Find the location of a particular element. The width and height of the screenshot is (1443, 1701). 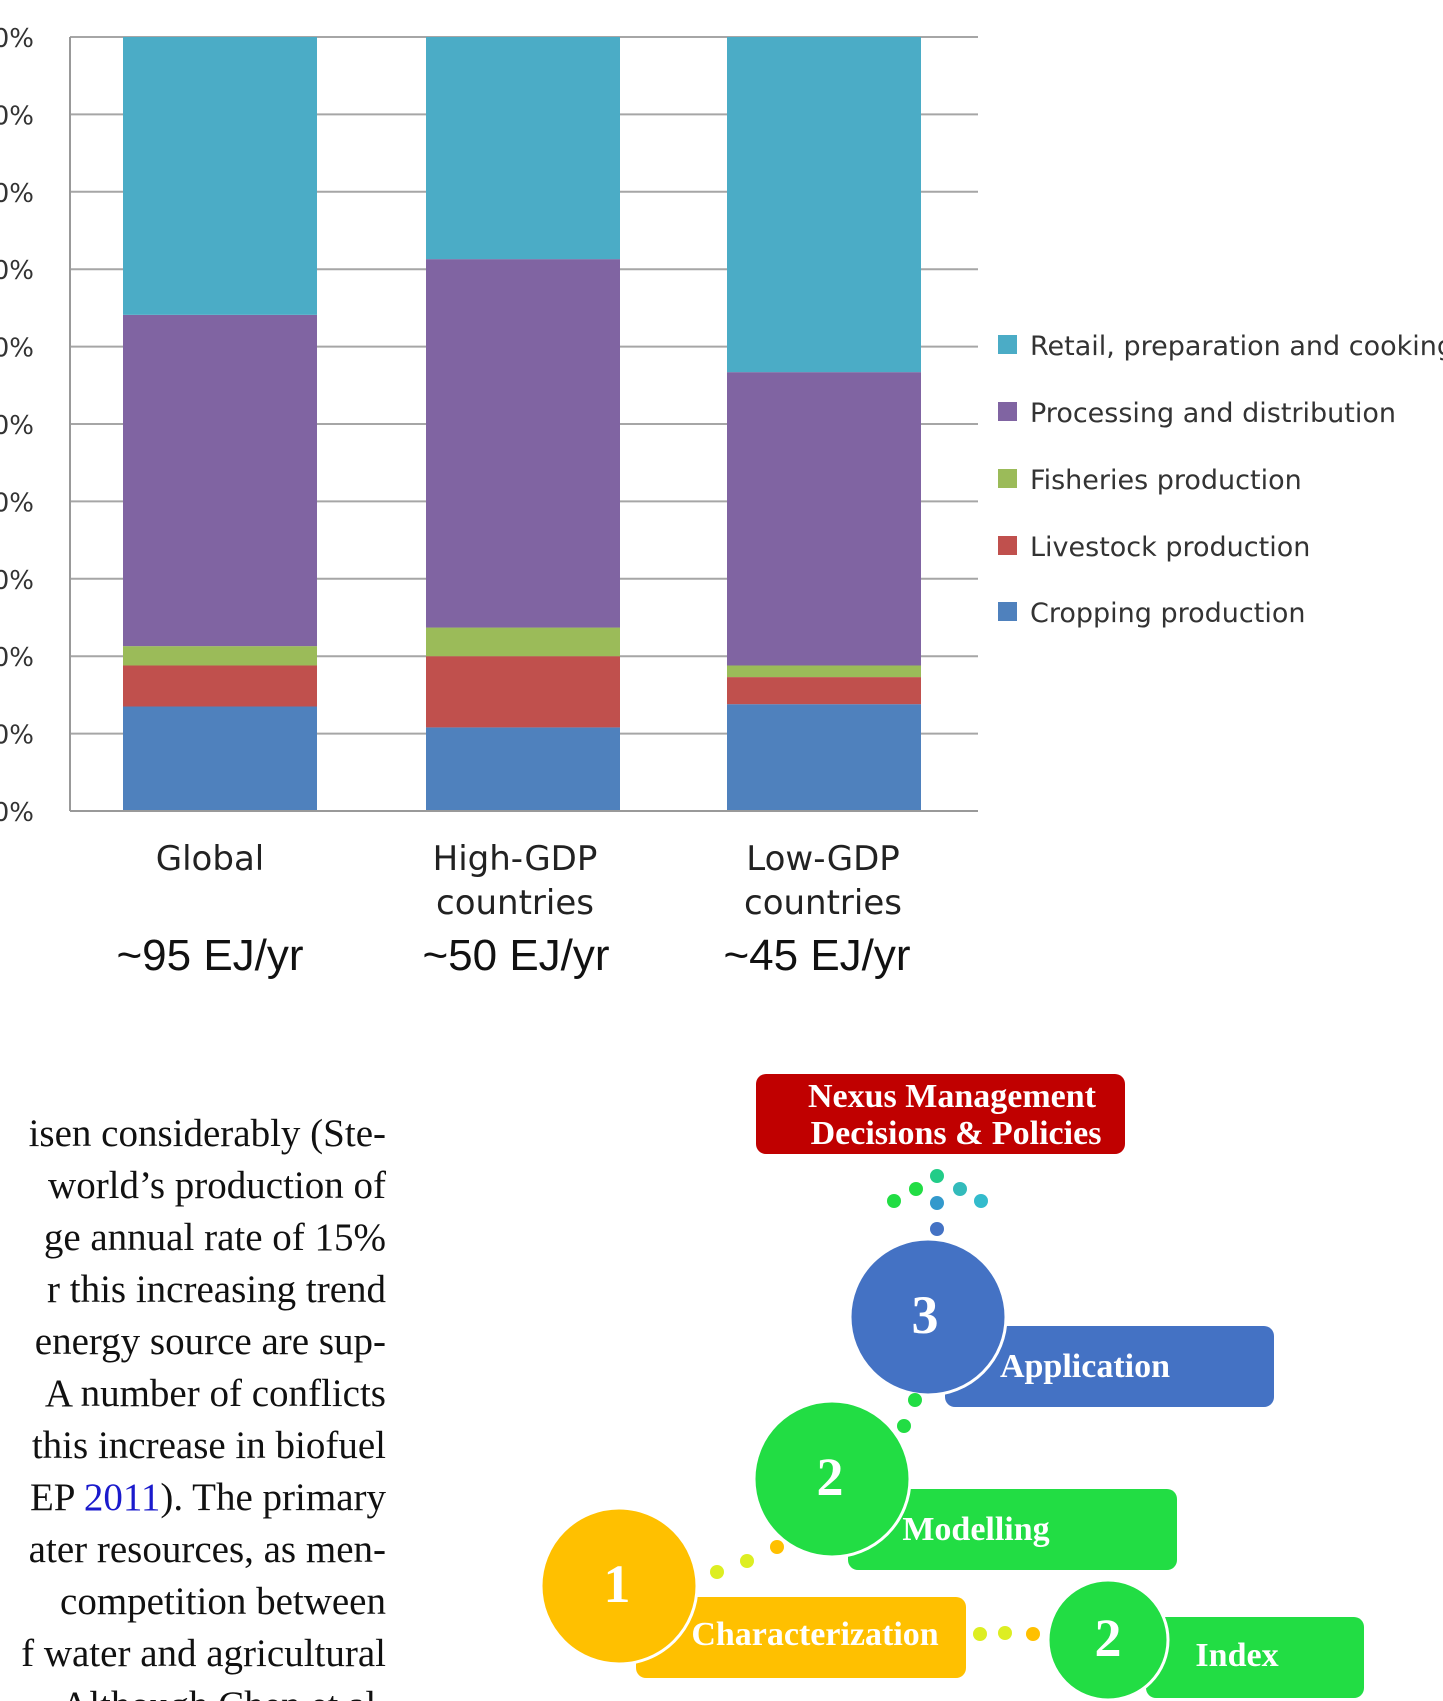

step-2-number: 2 is located at coordinates (830, 1477).